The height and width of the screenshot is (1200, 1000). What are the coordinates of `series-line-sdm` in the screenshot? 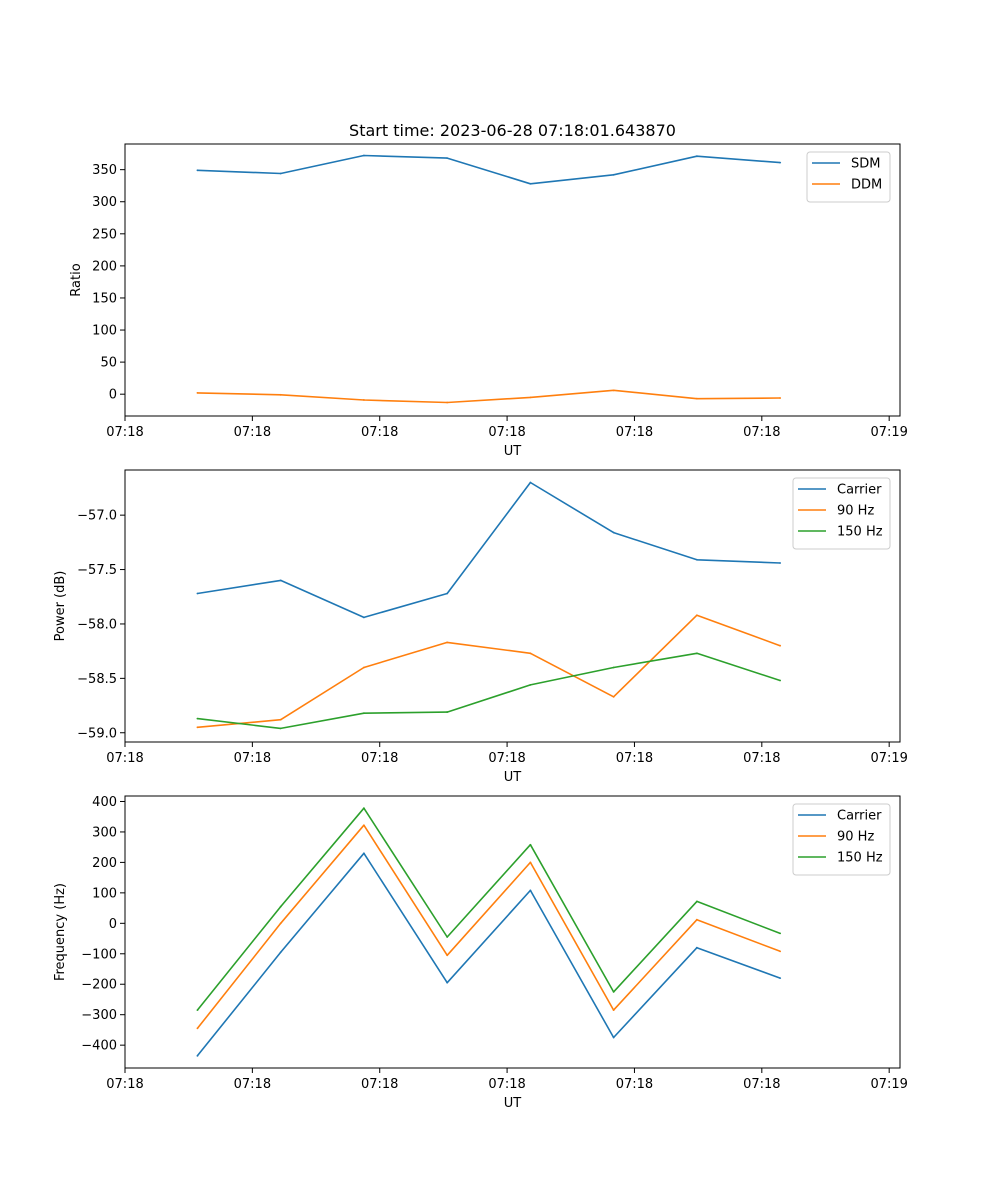 It's located at (489, 169).